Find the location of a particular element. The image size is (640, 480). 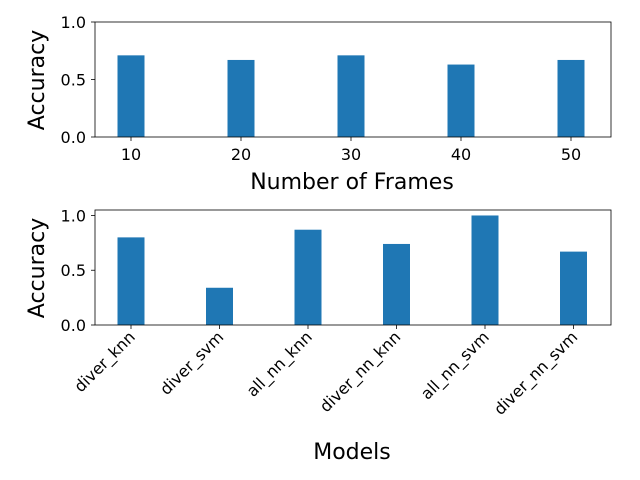

bar-diver_nn_knn is located at coordinates (396, 284).